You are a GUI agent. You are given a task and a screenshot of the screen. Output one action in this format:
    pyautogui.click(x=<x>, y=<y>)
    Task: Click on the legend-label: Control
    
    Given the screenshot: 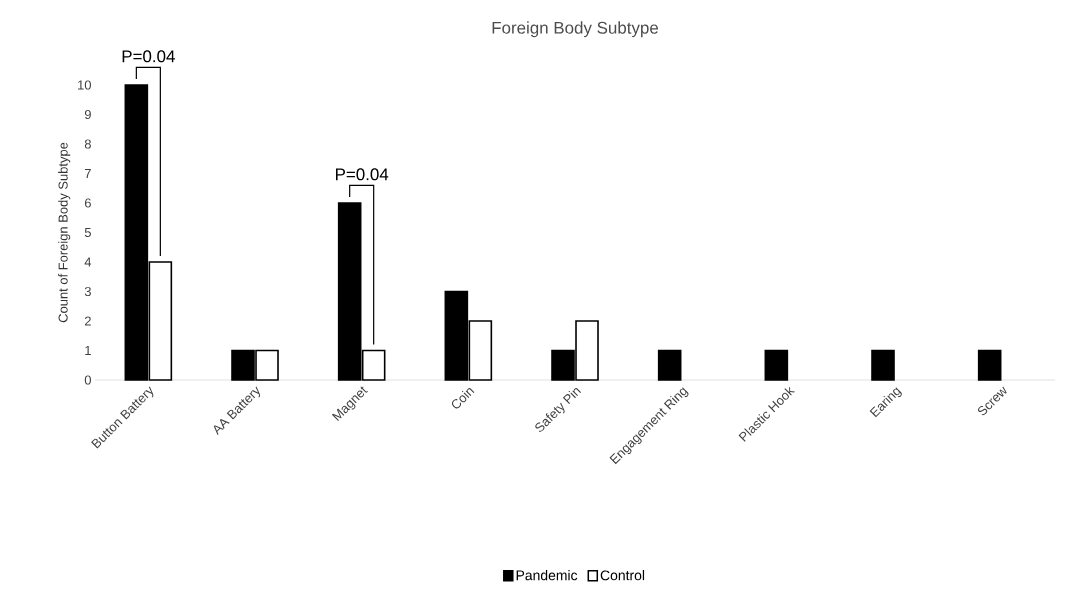 What is the action you would take?
    pyautogui.click(x=622, y=575)
    